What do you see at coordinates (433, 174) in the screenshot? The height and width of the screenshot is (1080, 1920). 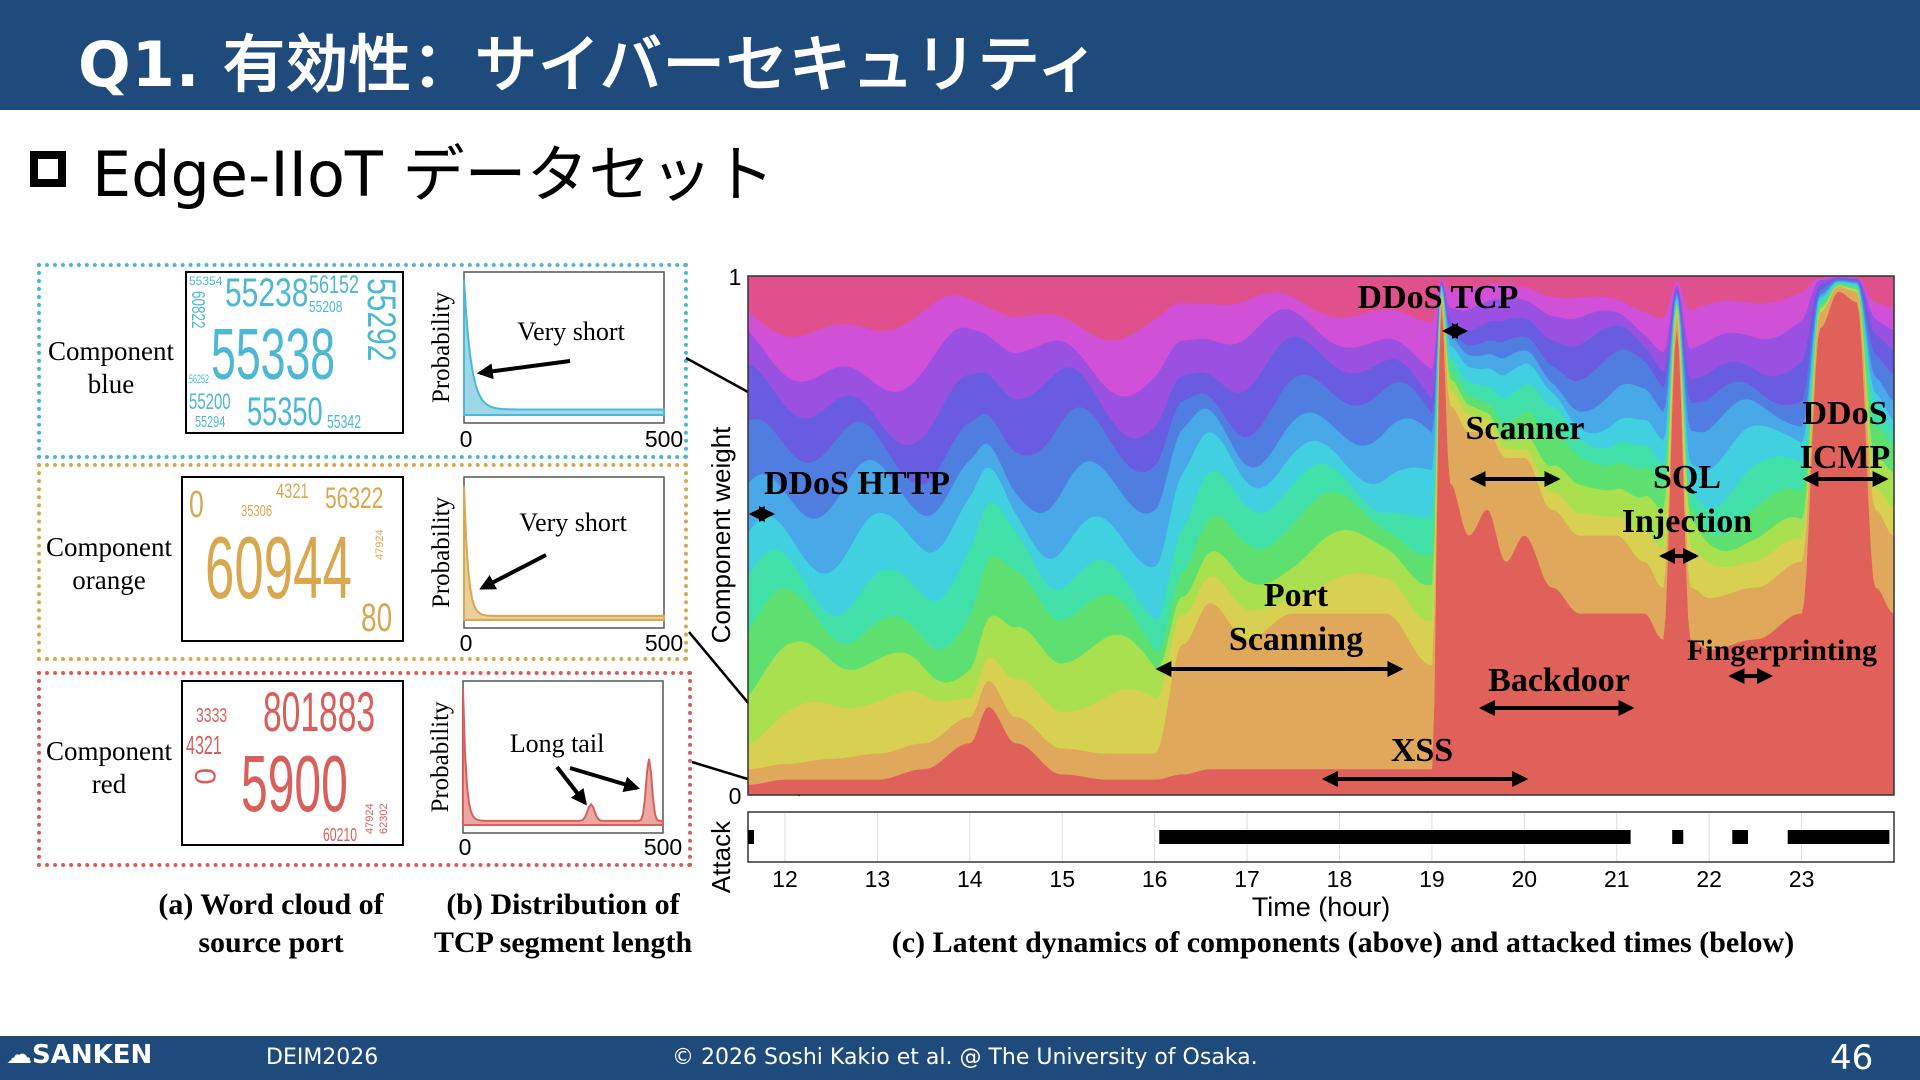 I see `section-heading-text: Edge-IIoT データセット` at bounding box center [433, 174].